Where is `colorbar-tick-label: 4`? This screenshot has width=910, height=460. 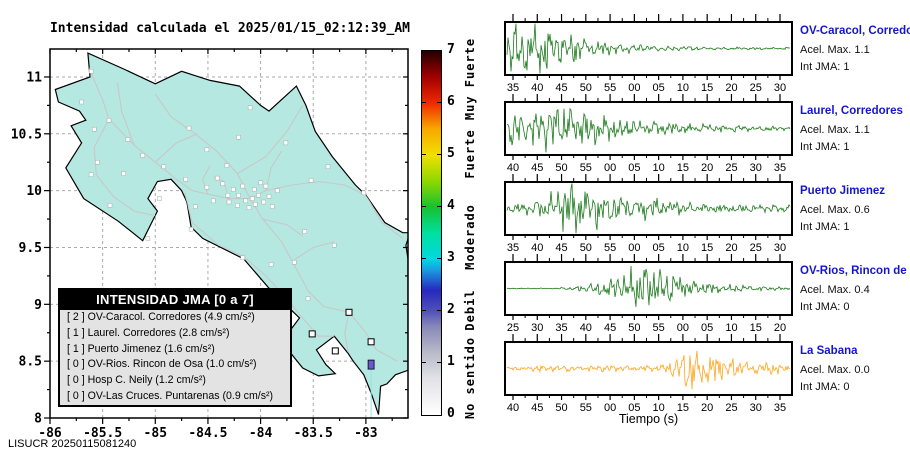
colorbar-tick-label: 4 is located at coordinates (451, 205).